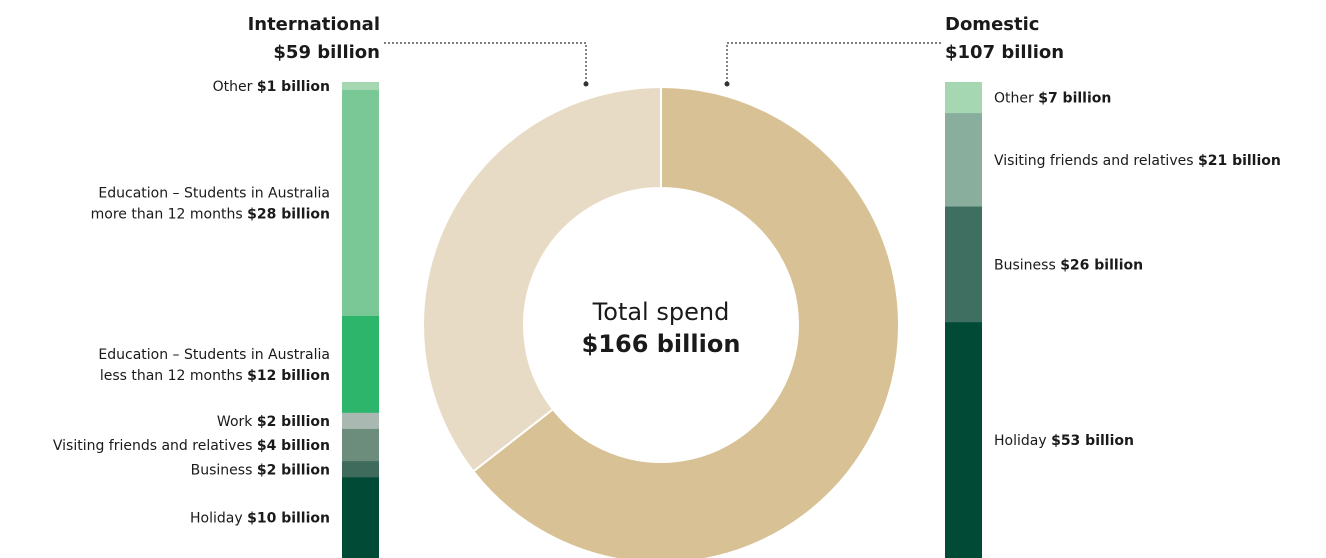 Image resolution: width=1326 pixels, height=558 pixels. Describe the element at coordinates (727, 84) in the screenshot. I see `domestic-connector-dot` at that location.